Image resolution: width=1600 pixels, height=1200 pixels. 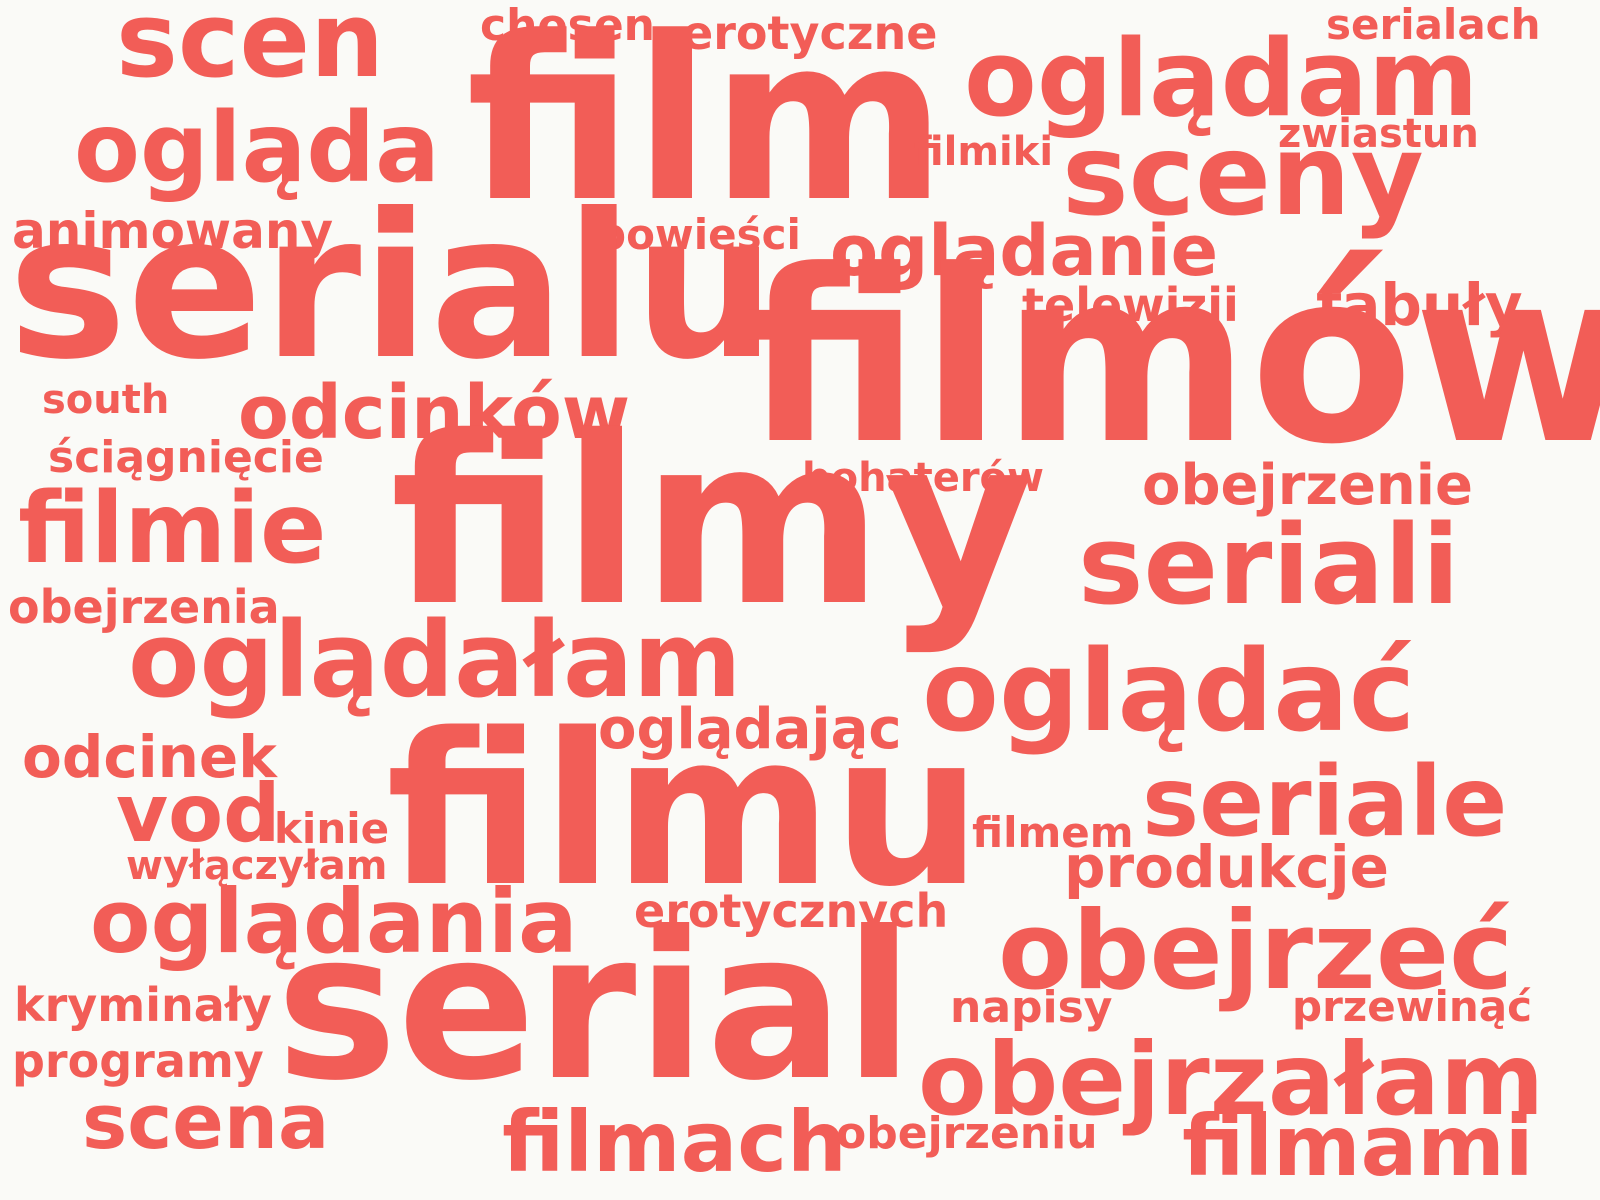 I want to click on word-odcinek: odcinek, so click(x=149, y=757).